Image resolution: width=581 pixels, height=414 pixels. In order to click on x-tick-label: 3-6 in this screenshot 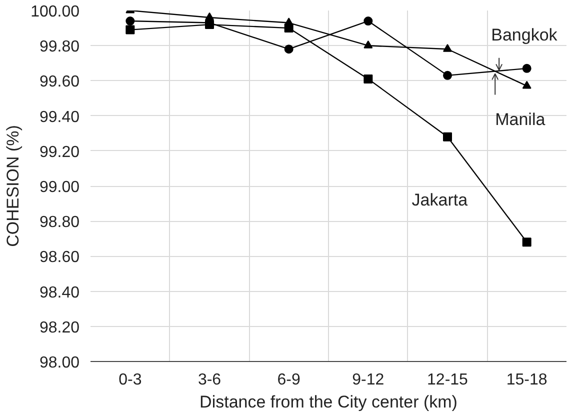, I will do `click(210, 380)`.